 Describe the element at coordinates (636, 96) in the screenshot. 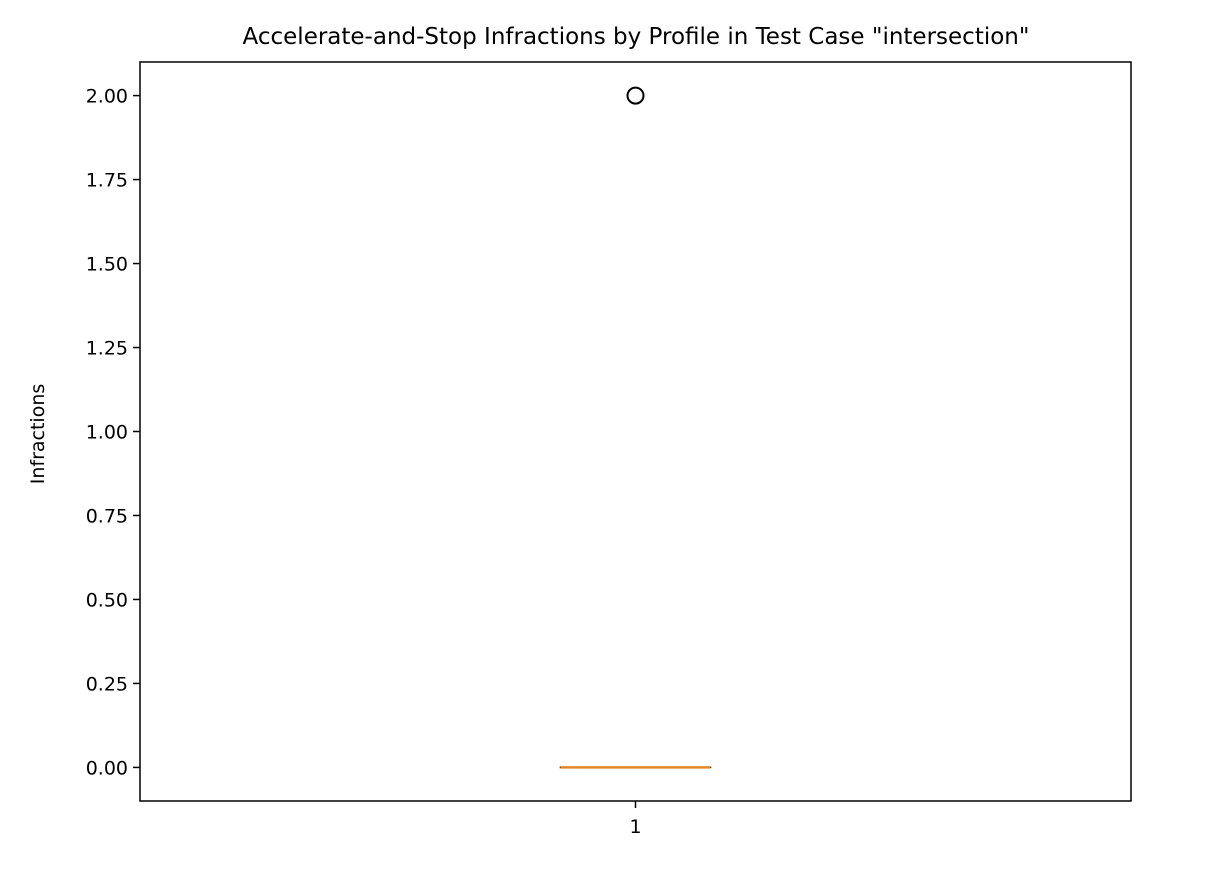

I see `outlier-point` at that location.